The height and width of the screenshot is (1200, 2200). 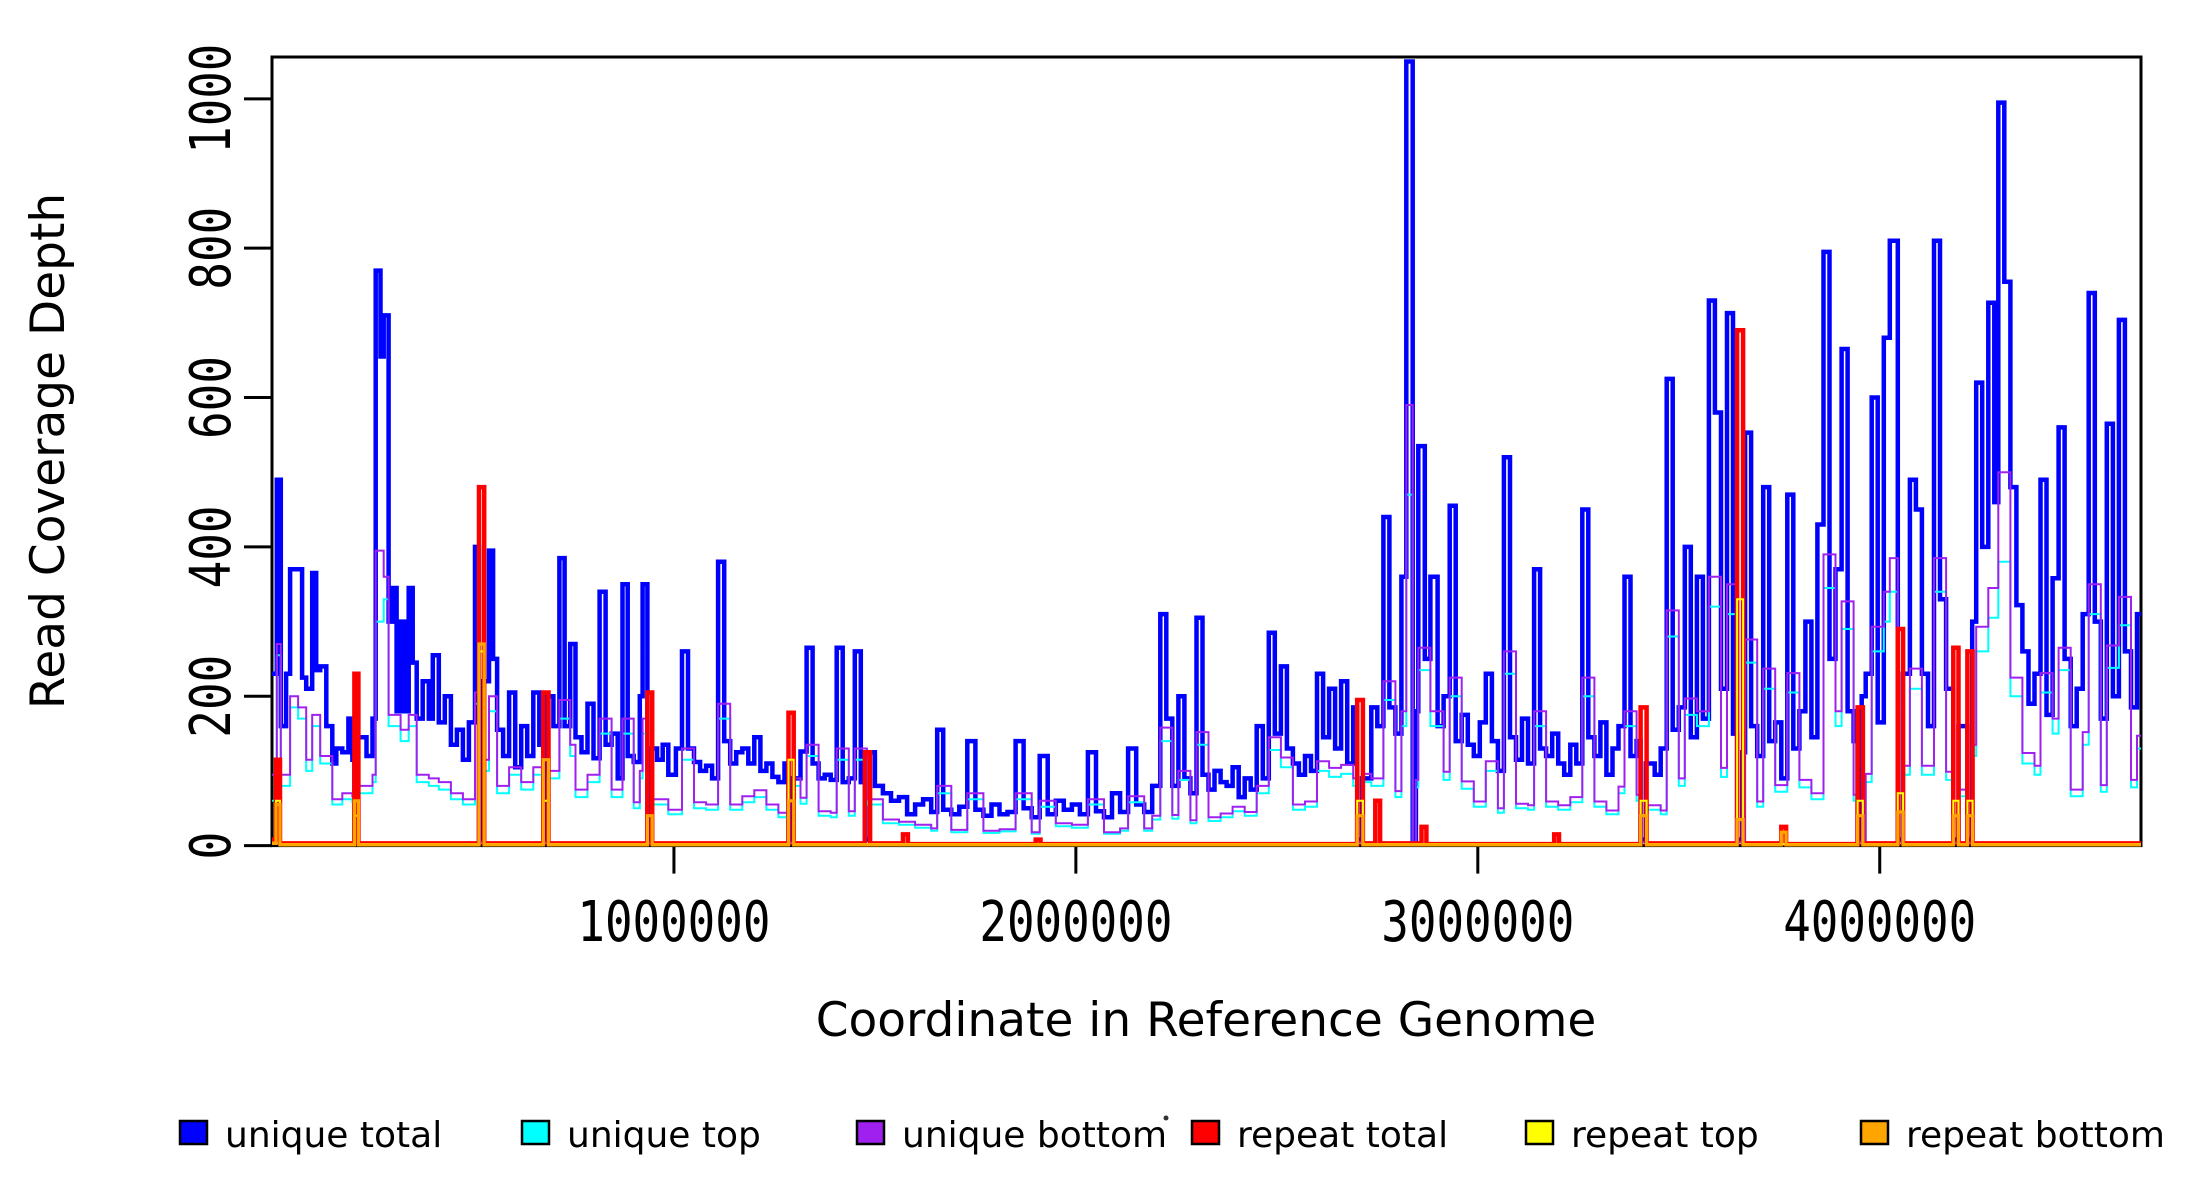 What do you see at coordinates (1206, 744) in the screenshot?
I see `series-line-repeat-bottom` at bounding box center [1206, 744].